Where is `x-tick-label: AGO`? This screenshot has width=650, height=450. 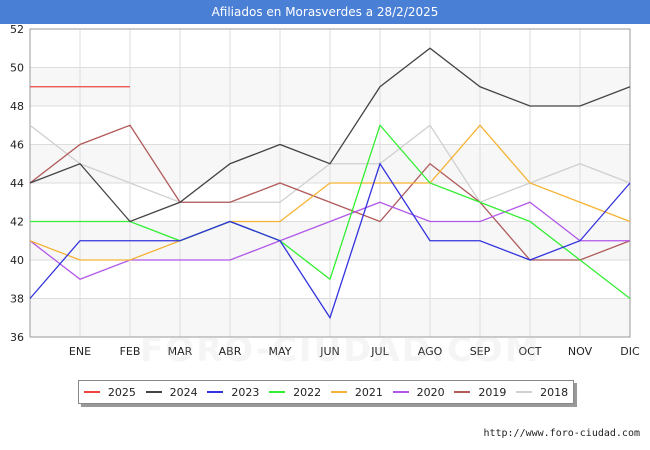 x-tick-label: AGO is located at coordinates (430, 351).